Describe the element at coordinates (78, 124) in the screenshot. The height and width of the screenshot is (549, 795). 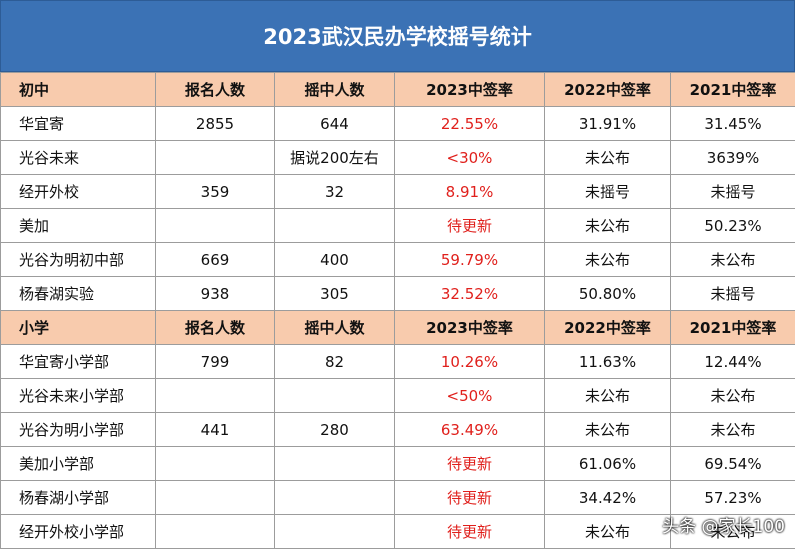
I see `school-name-cell: 华宜寄` at that location.